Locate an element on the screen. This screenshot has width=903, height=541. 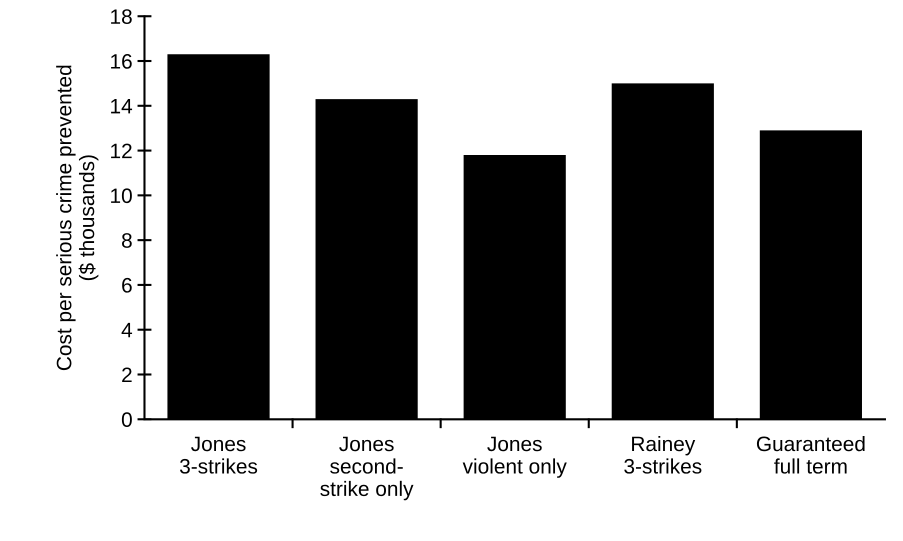
y-tick-label: 12 is located at coordinates (121, 151).